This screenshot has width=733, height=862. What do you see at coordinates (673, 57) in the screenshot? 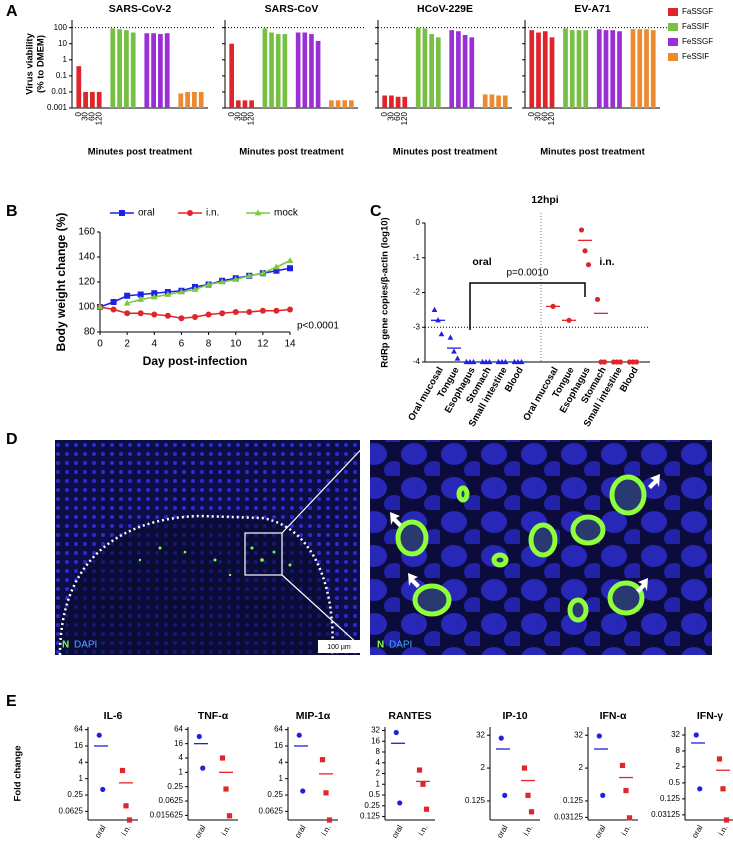
I see `legend-swatch` at bounding box center [673, 57].